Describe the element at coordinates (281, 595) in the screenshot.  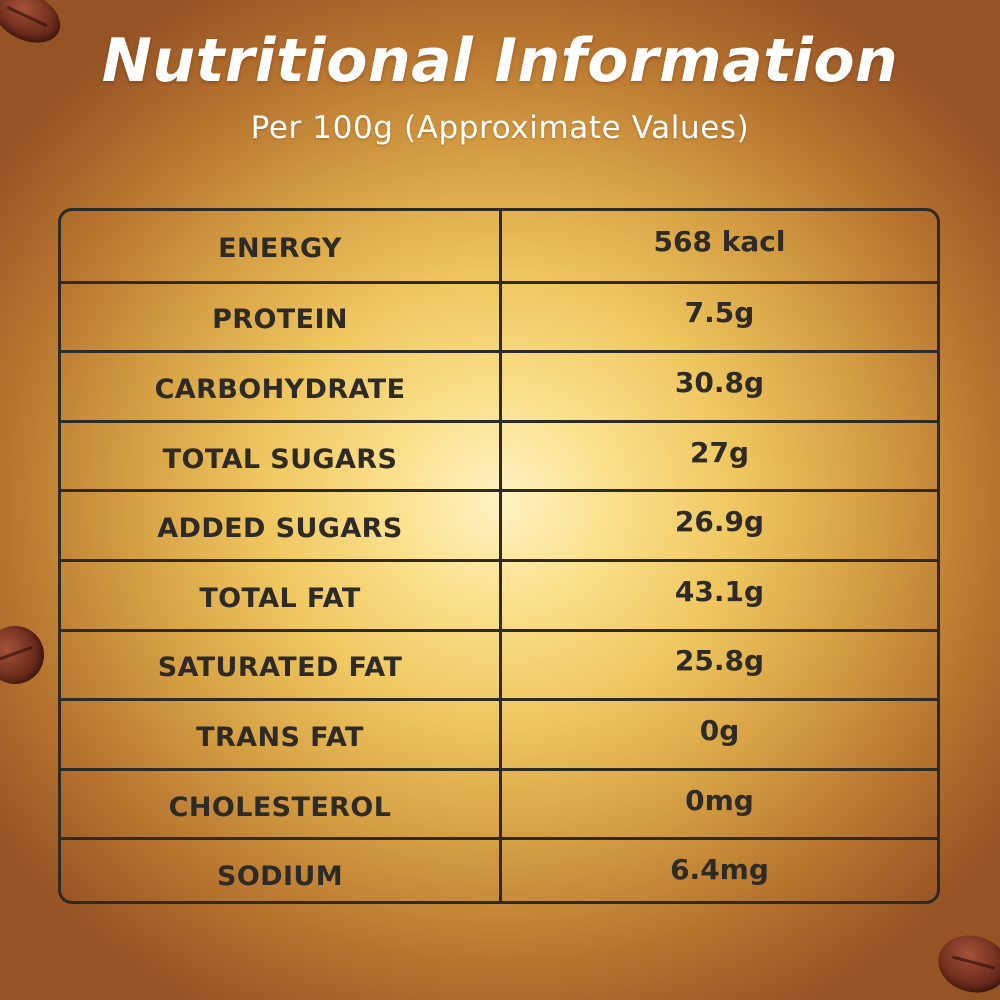
I see `nutrient-label: TOTAL FAT` at that location.